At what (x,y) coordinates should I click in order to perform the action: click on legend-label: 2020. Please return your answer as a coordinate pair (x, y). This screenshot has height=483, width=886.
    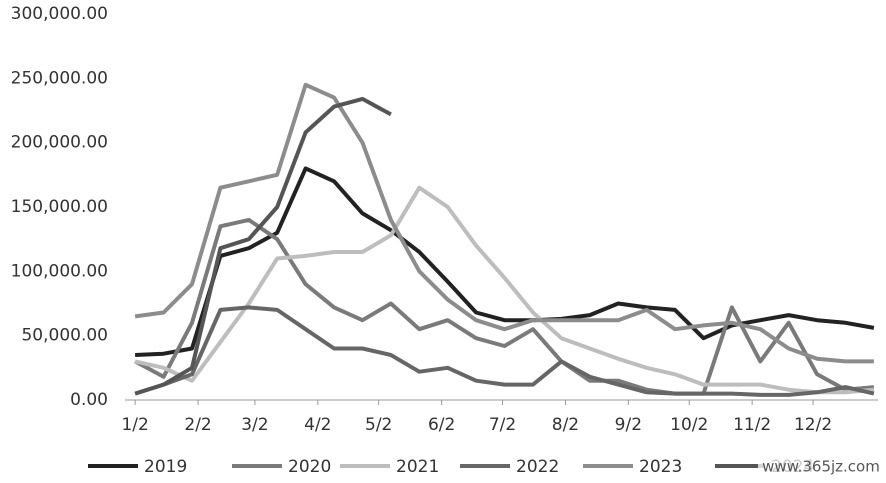
    Looking at the image, I should click on (309, 467).